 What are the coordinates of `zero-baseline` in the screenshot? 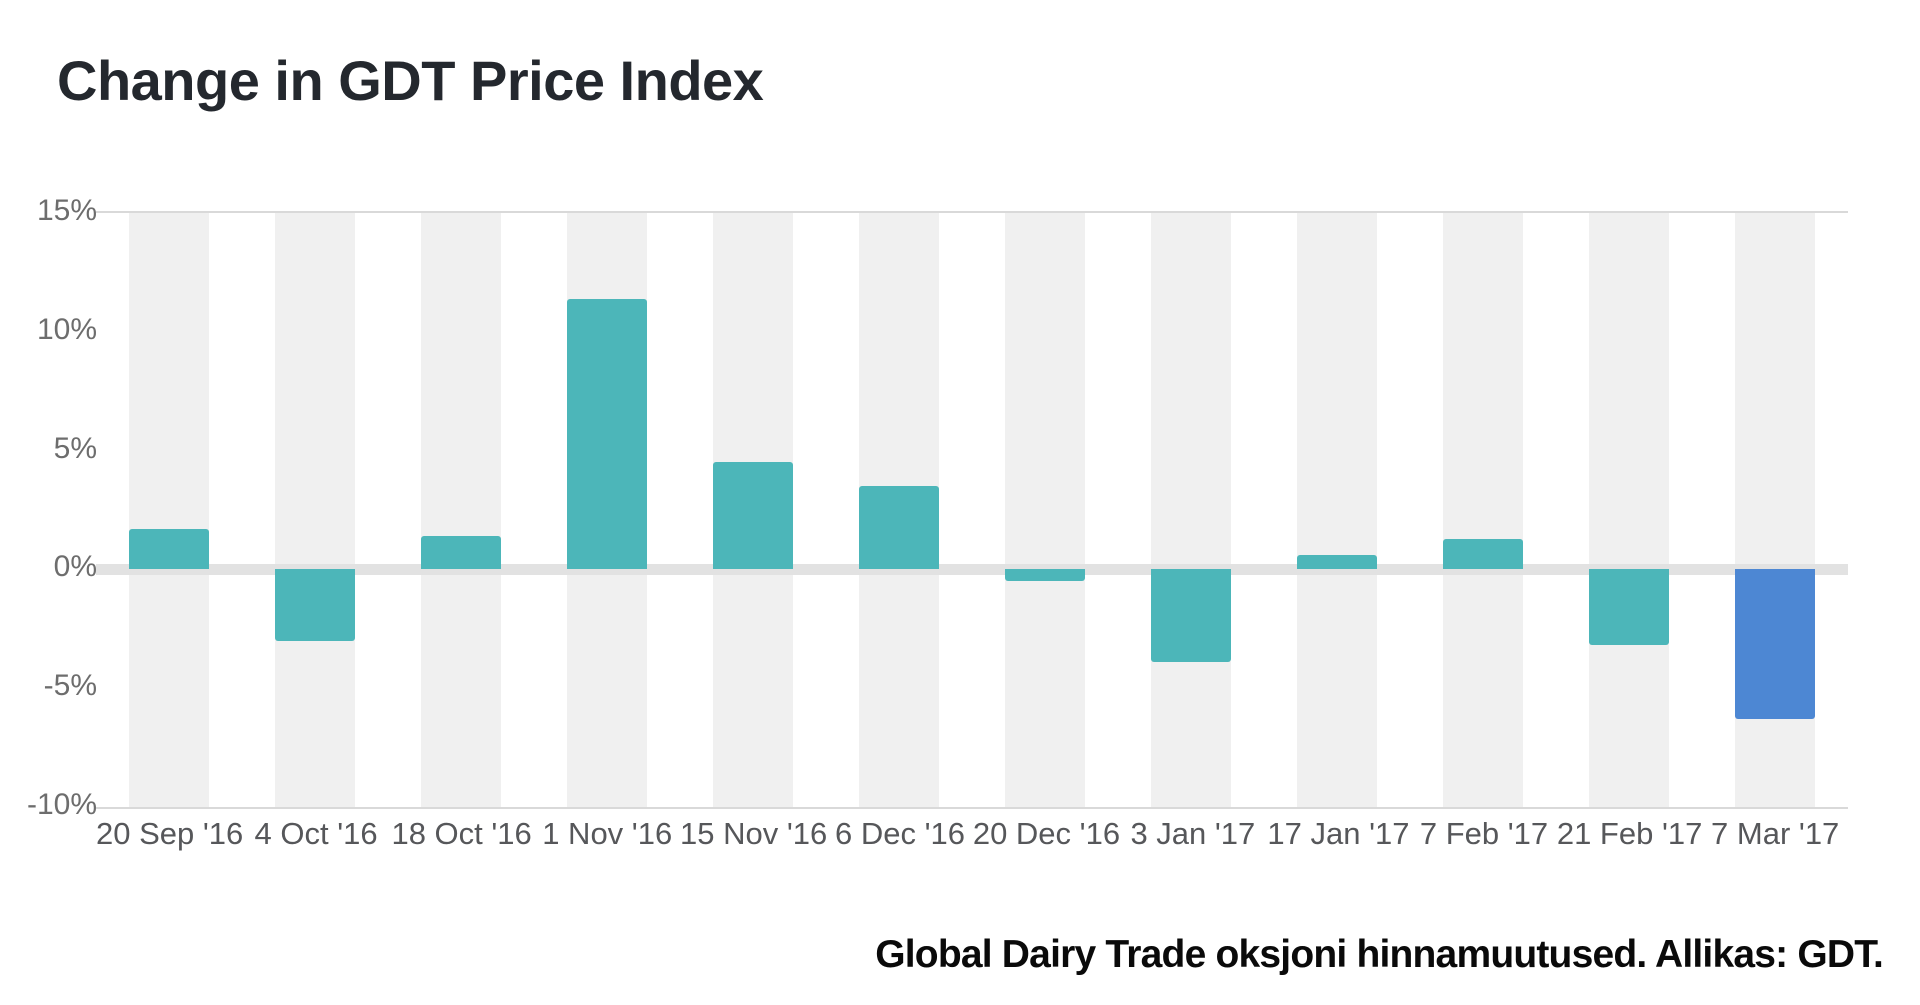 It's located at (972, 569).